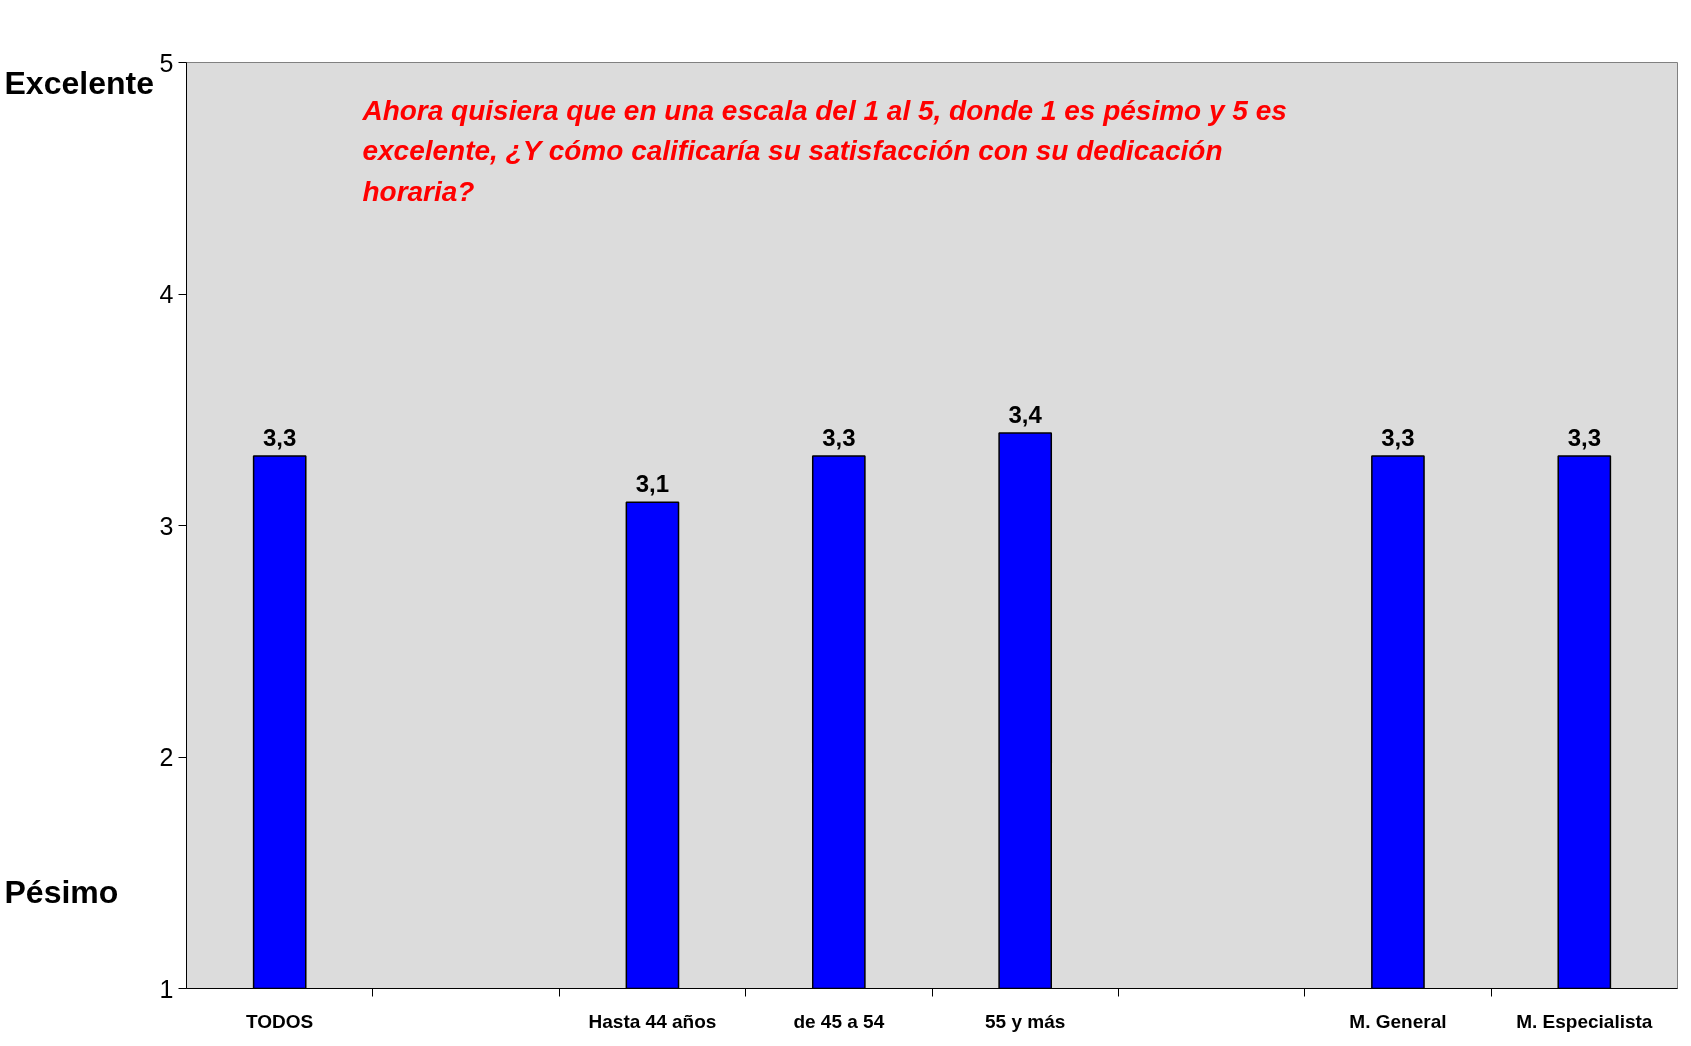 The image size is (1691, 1046). I want to click on x-tick-label: M. Especialista, so click(1584, 1021).